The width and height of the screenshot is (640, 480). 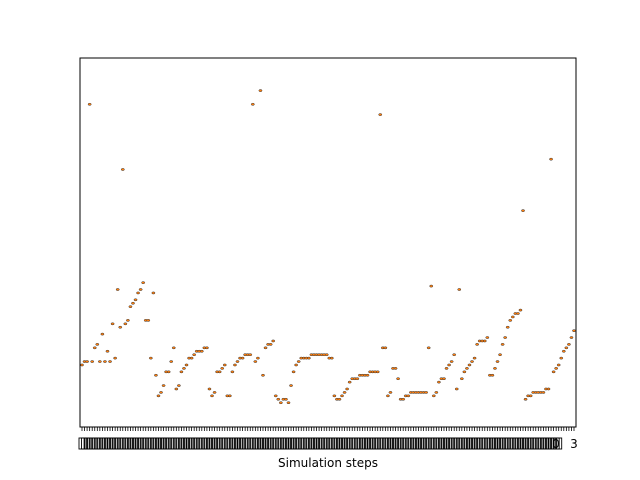 What do you see at coordinates (559, 443) in the screenshot?
I see `x-tick-label-glyph` at bounding box center [559, 443].